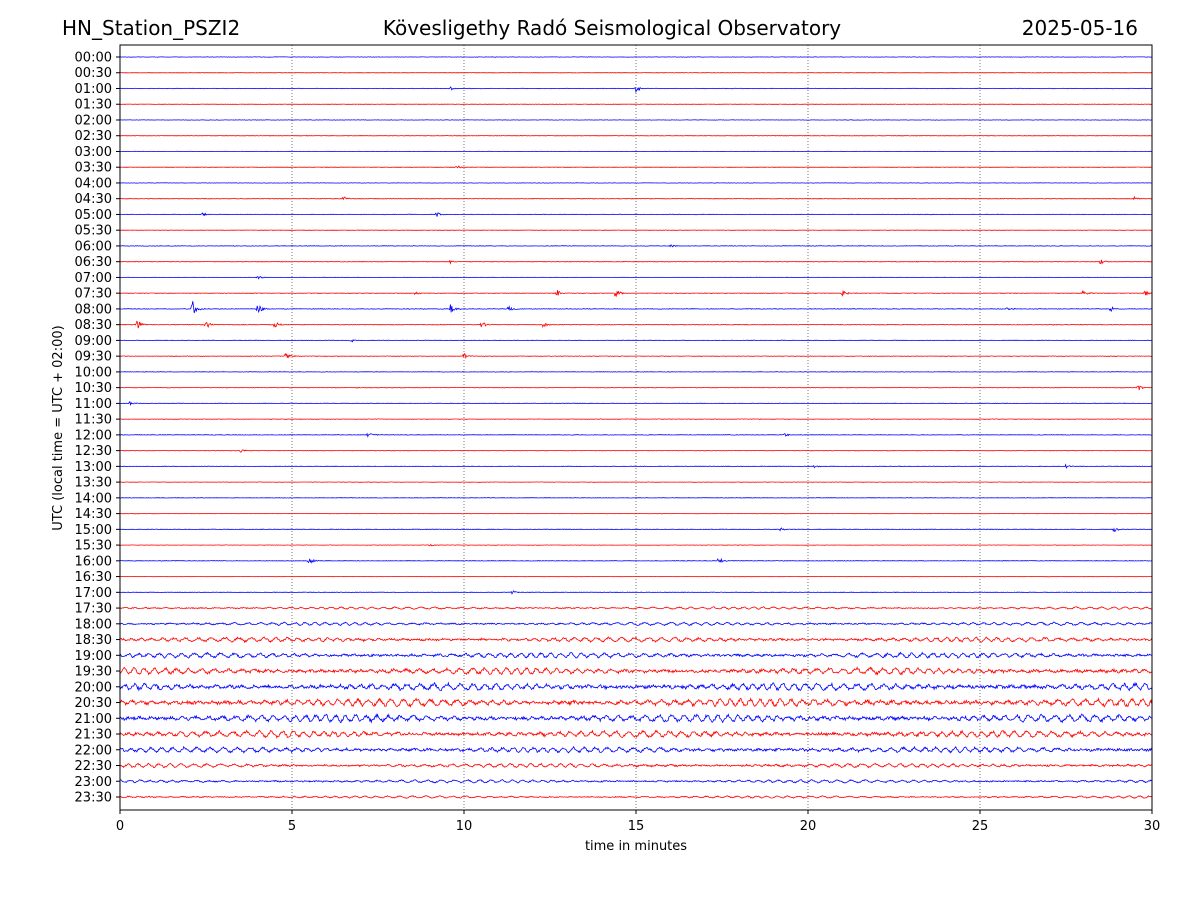 This screenshot has width=1200, height=904. Describe the element at coordinates (93, 73) in the screenshot. I see `y-tick-label: 00:30` at that location.